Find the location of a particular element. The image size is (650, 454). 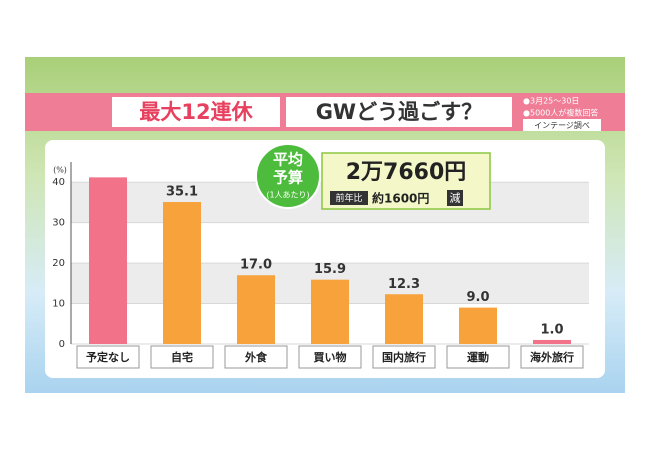

badge-text: (1人あたり) is located at coordinates (287, 195).